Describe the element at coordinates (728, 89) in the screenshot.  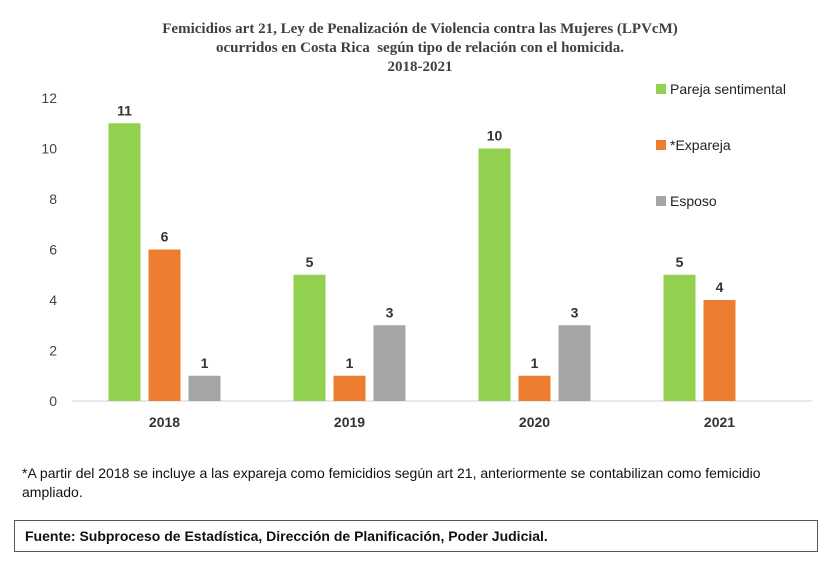
I see `legend-label-0: Pareja sentimental` at that location.